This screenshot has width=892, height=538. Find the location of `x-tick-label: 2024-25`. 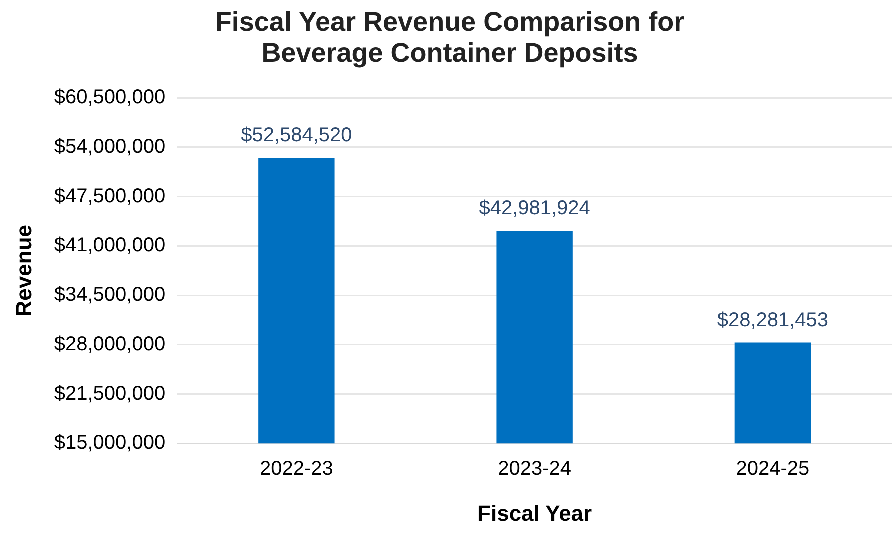

x-tick-label: 2024-25 is located at coordinates (773, 469).